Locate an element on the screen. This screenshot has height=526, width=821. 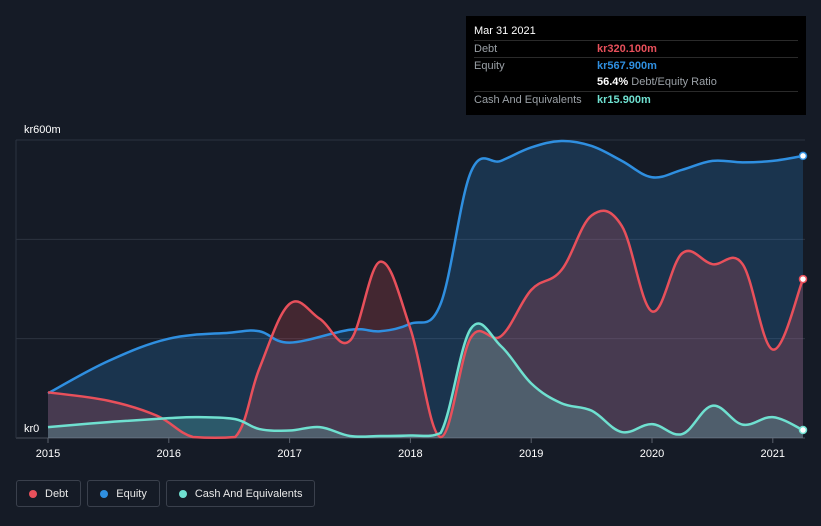
legend: Debt Equity Cash And Equivalents is located at coordinates (166, 493).